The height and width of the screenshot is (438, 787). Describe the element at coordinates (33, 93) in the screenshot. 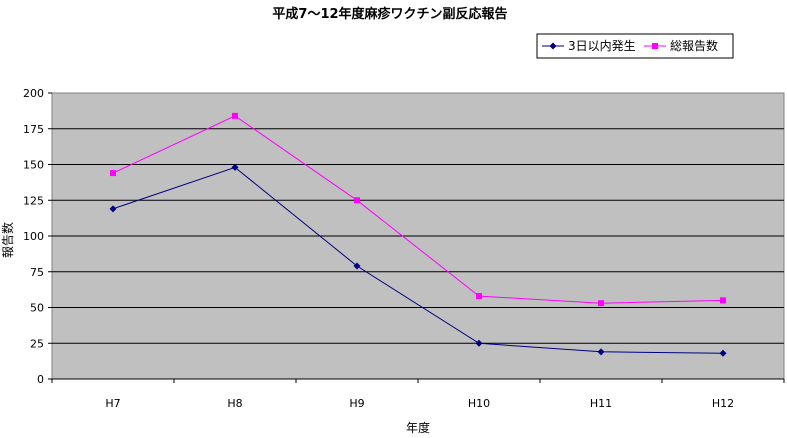

I see `y-tick-label-8: 200` at that location.